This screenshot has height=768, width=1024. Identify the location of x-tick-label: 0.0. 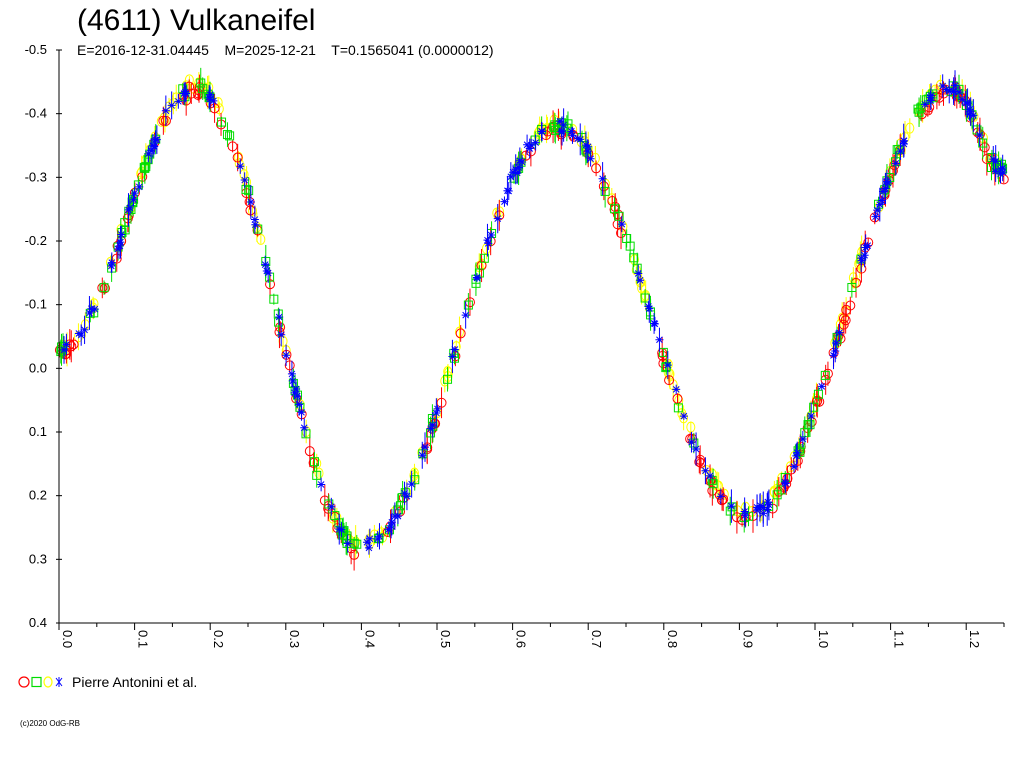
(67, 639).